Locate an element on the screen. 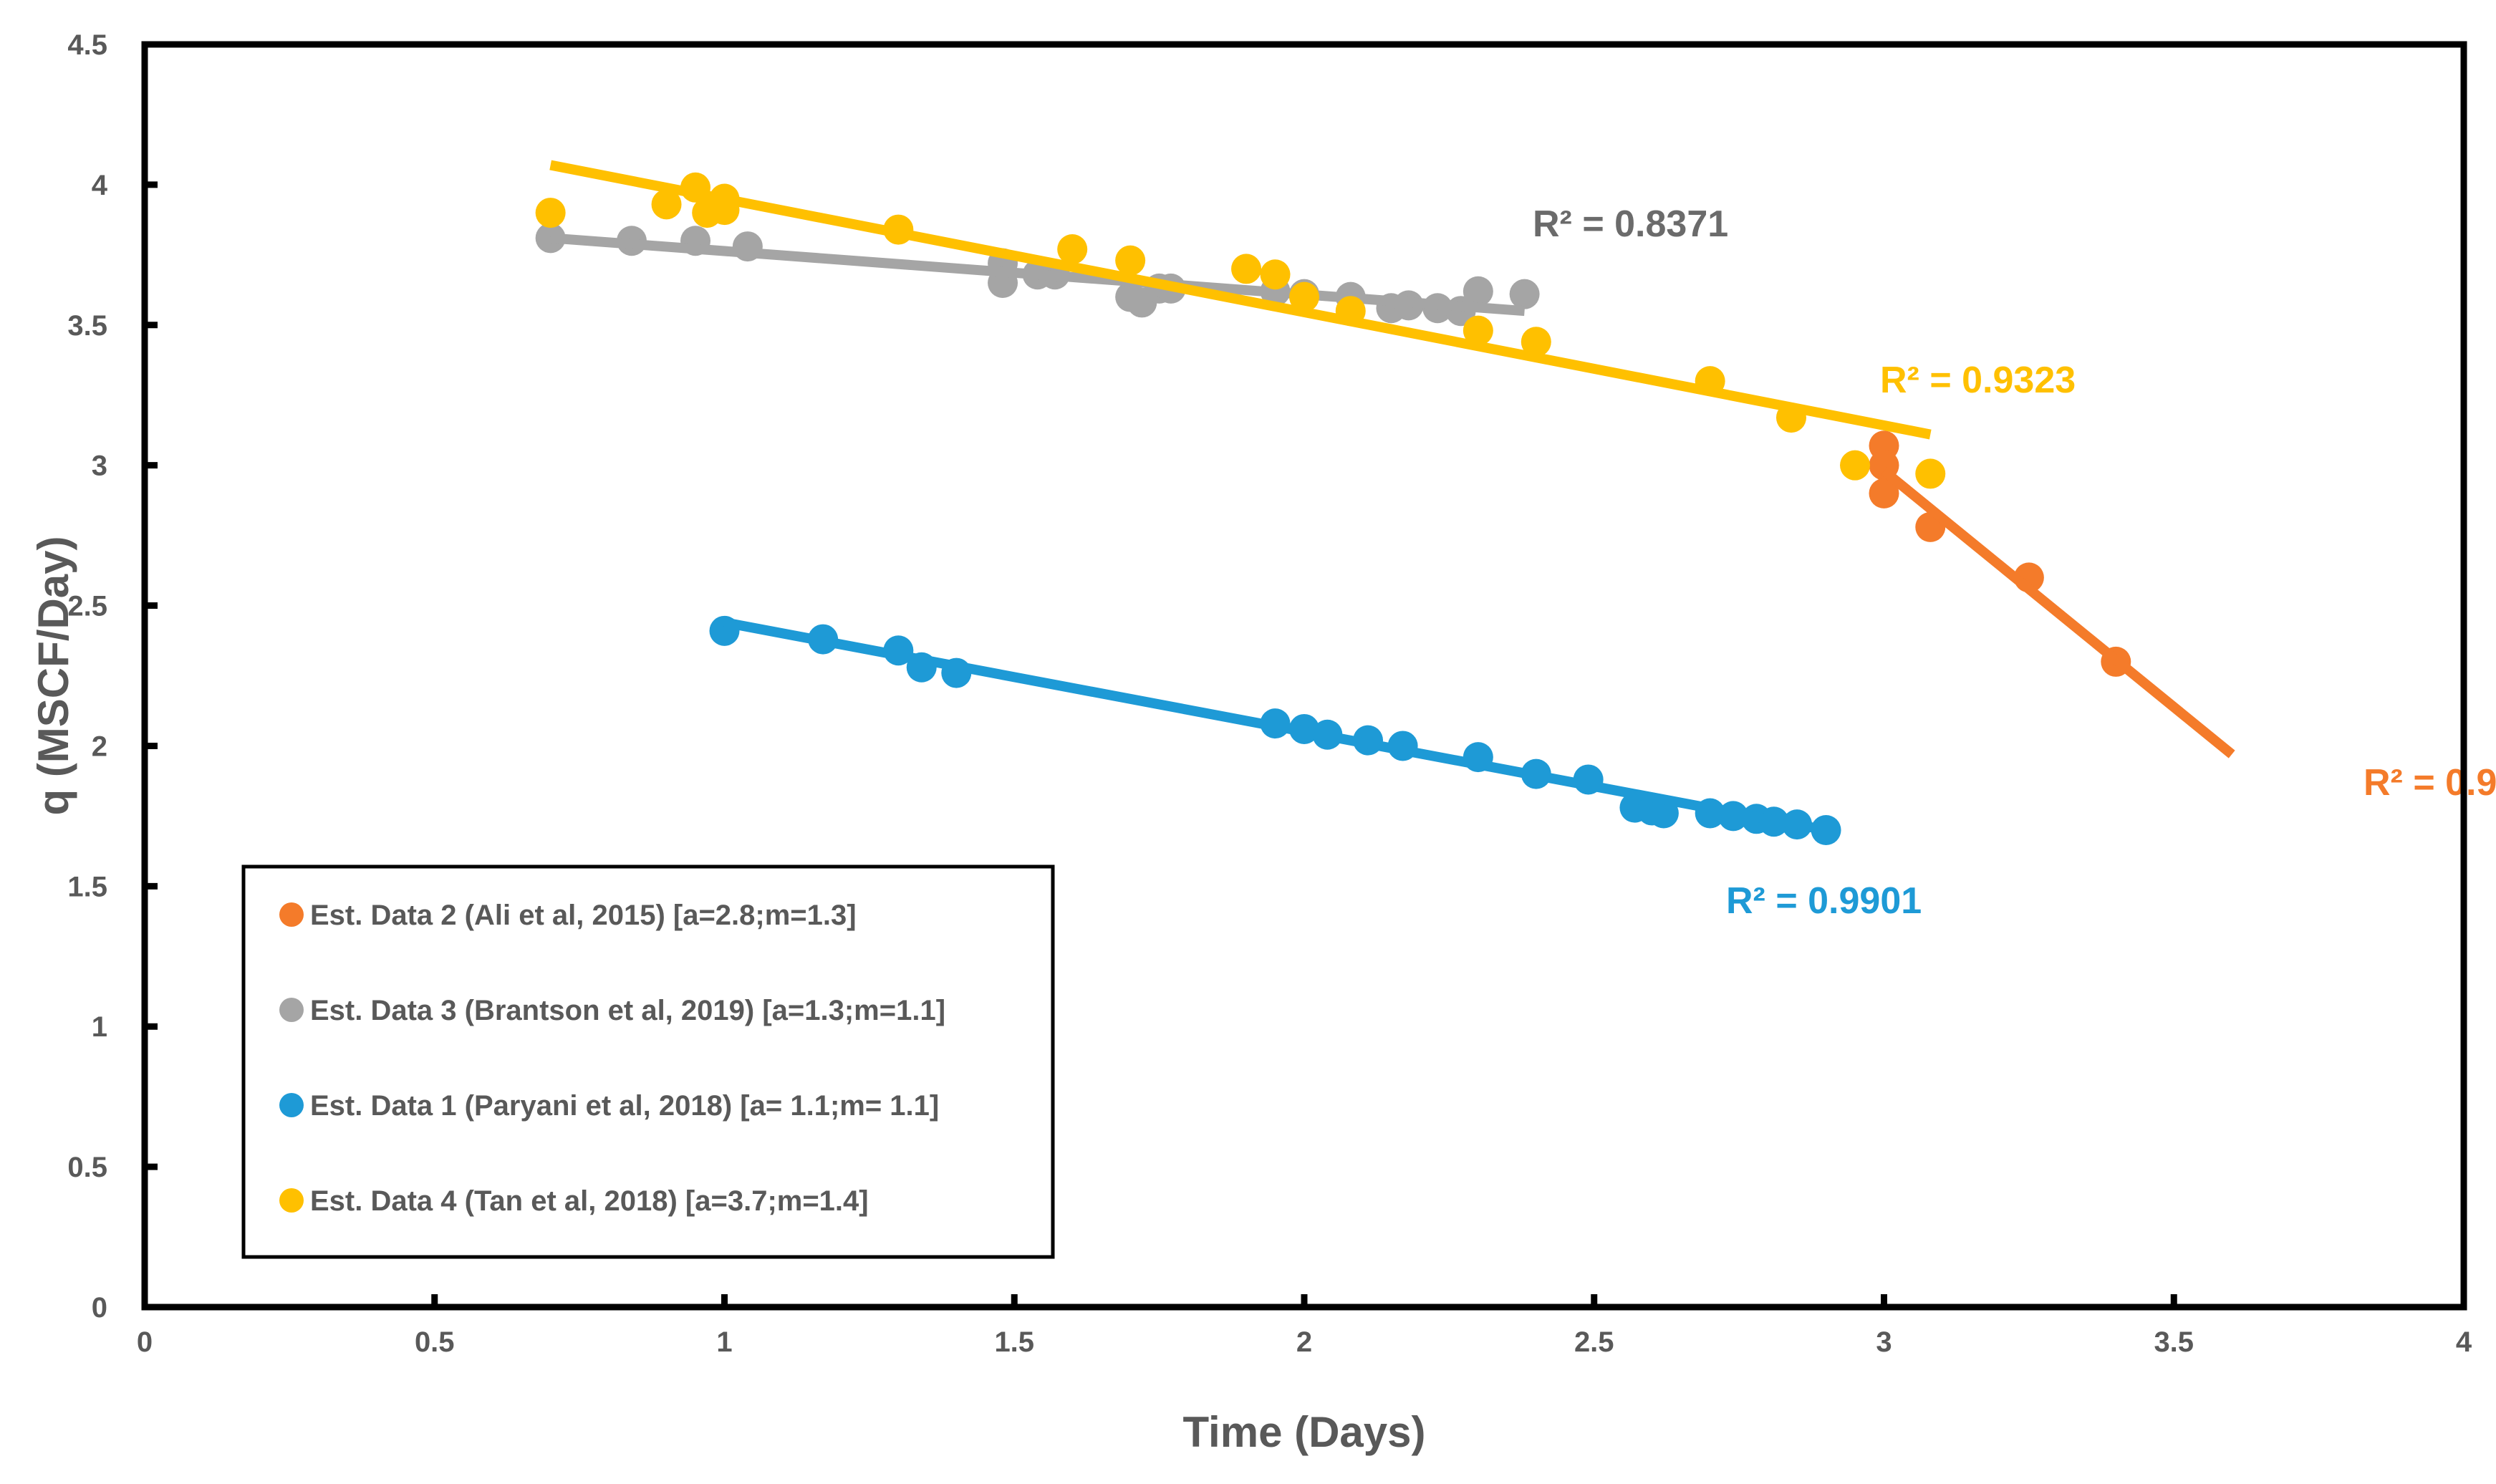  y-tick-label: 2 is located at coordinates (99, 746).